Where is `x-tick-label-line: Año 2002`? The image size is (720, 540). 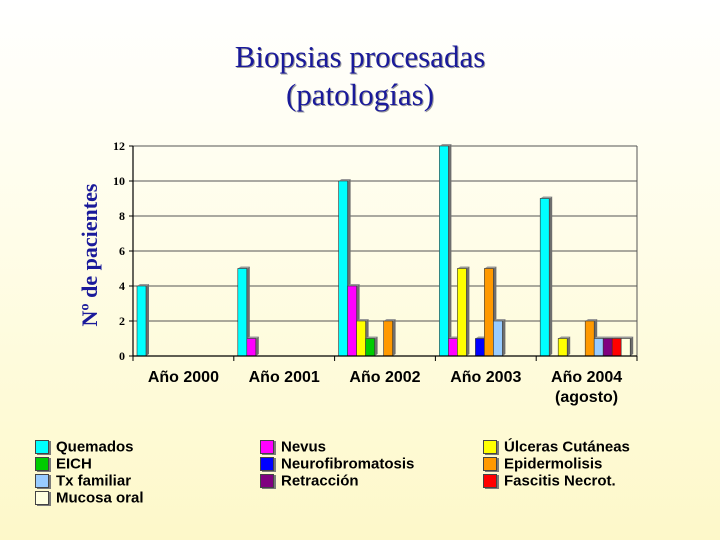
x-tick-label-line: Año 2002 is located at coordinates (384, 377).